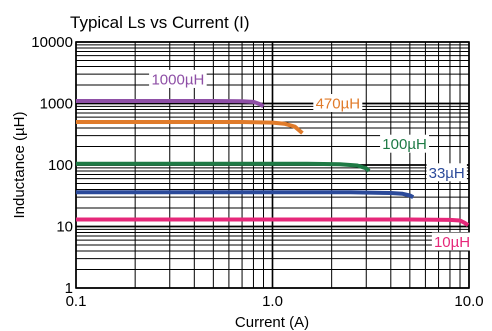 This screenshot has height=331, width=492. Describe the element at coordinates (76, 301) in the screenshot. I see `x-tick-label: 0.1` at that location.